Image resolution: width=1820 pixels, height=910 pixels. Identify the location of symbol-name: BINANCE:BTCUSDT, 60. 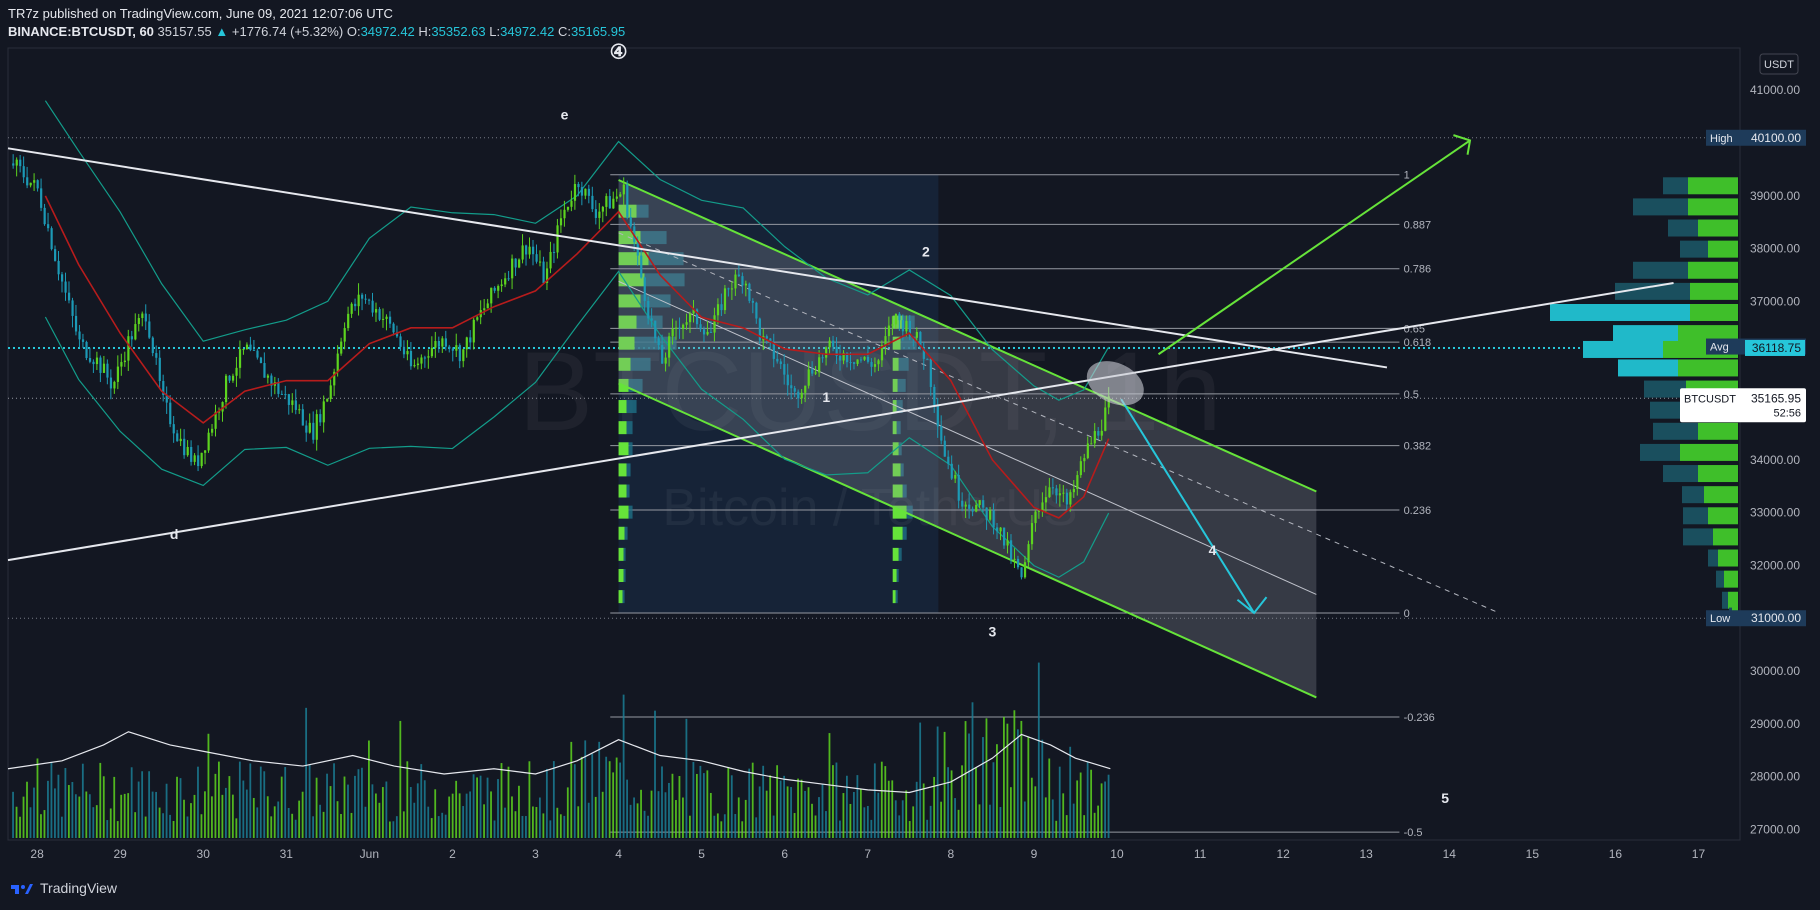
(81, 31).